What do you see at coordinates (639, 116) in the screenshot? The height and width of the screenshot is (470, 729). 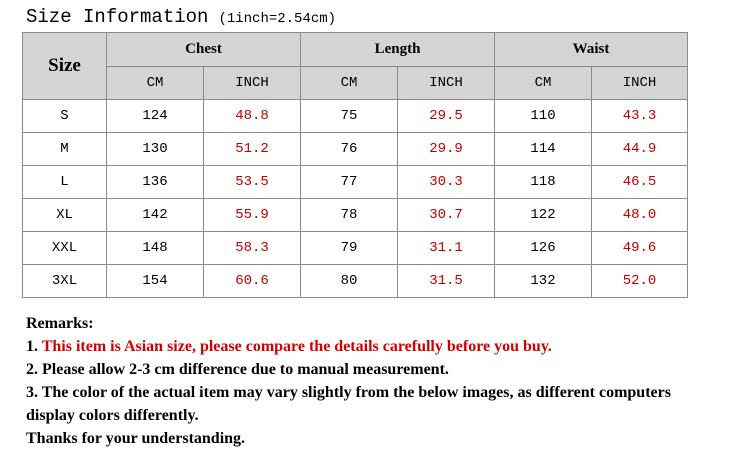 I see `value-cell: 43.3` at bounding box center [639, 116].